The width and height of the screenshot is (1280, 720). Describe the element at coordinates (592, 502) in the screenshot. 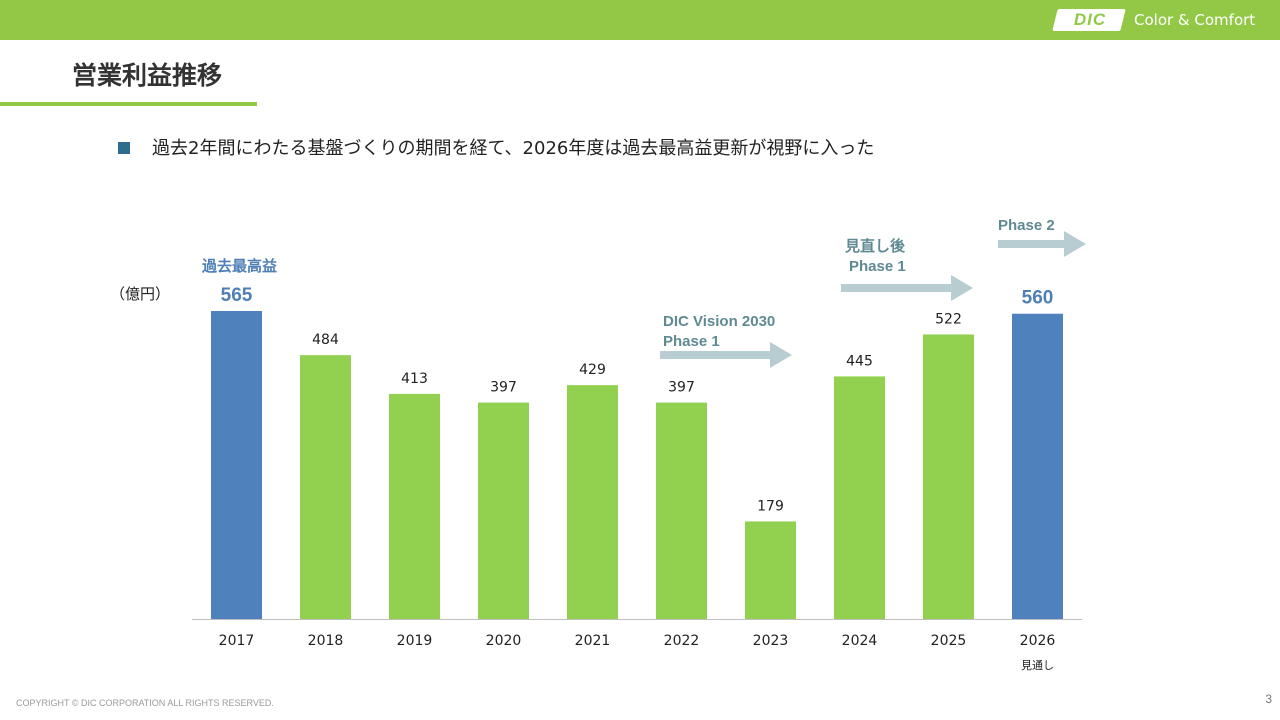

I see `bar-2021` at that location.